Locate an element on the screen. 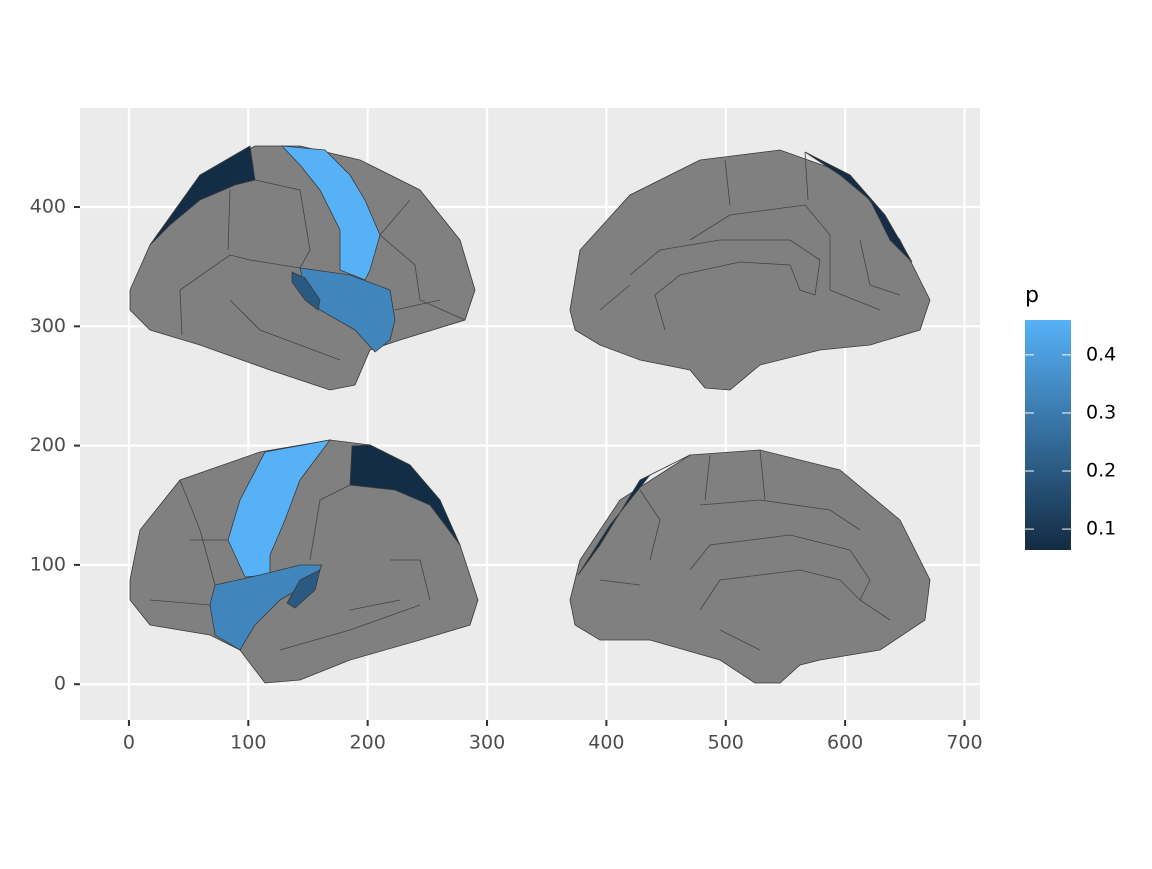  legend-title: p is located at coordinates (1032, 295).